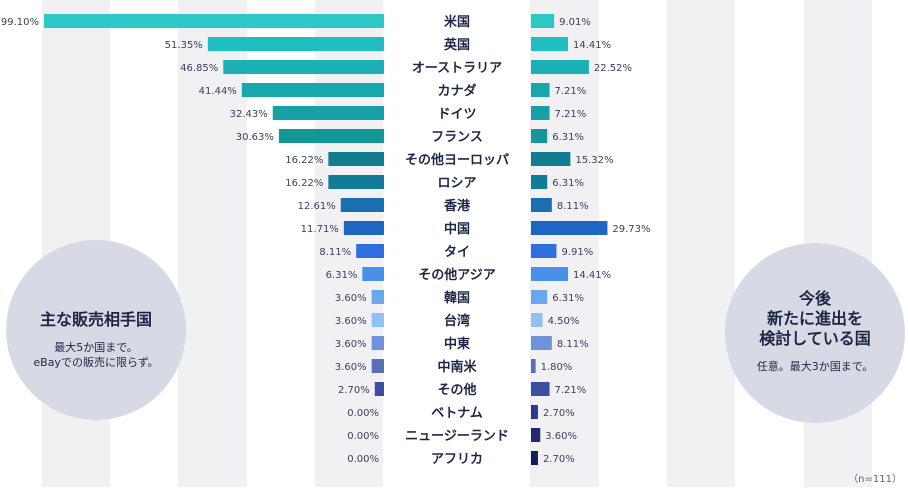 The height and width of the screenshot is (491, 908). I want to click on left-circle-note: 最大5か国まで。 eBayでの販売に限らず。, so click(96, 355).